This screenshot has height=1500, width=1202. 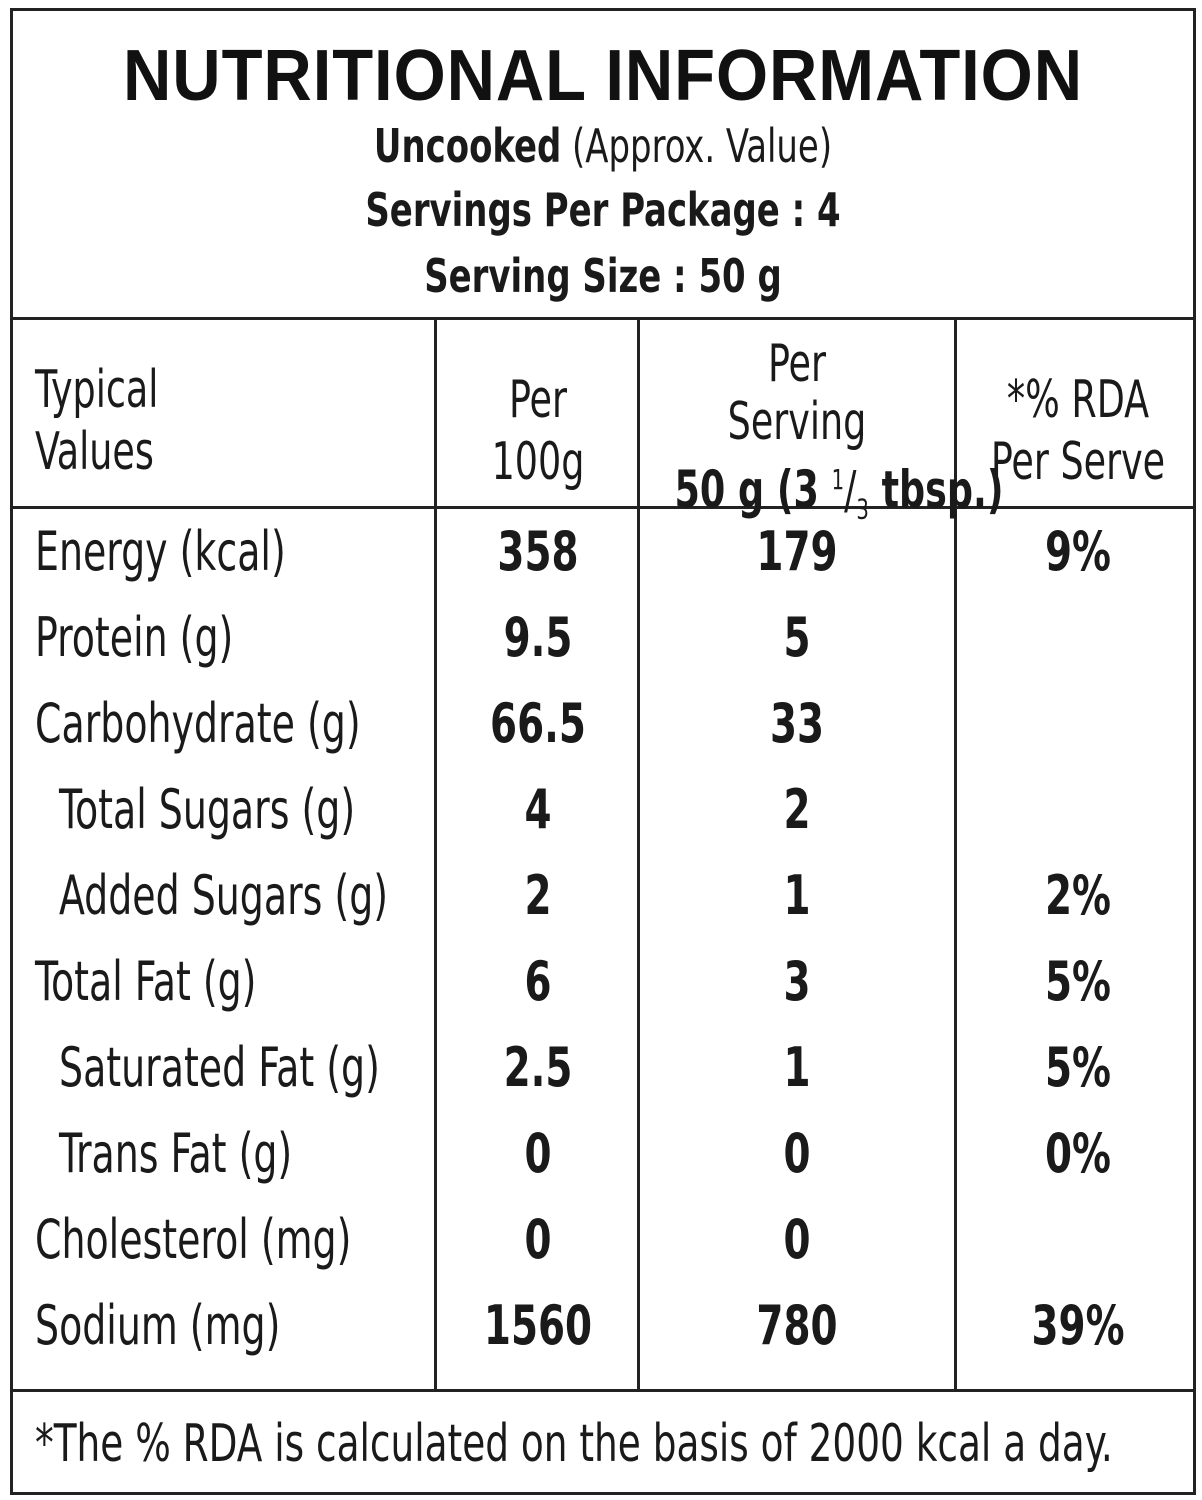 What do you see at coordinates (160, 551) in the screenshot?
I see `nutrient-label: Energy (kcal)` at bounding box center [160, 551].